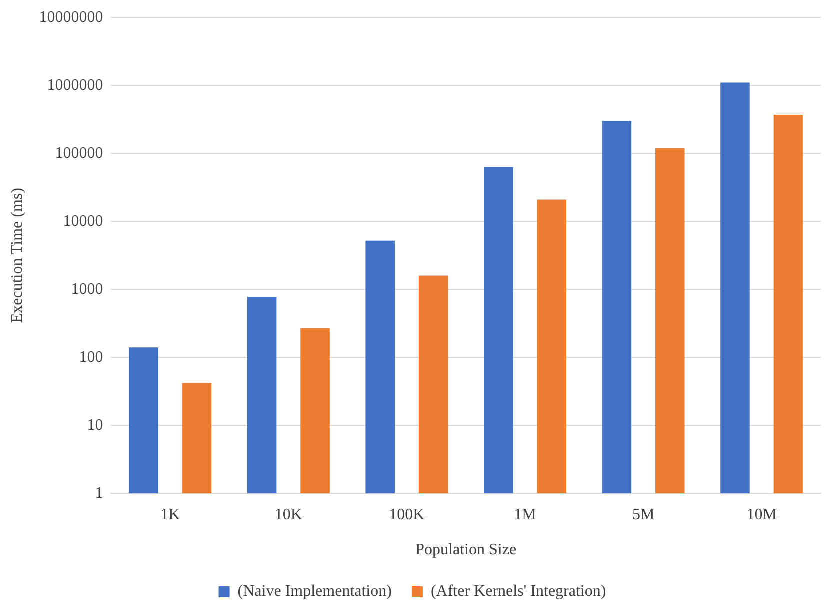 This screenshot has width=831, height=614. I want to click on y-axis-title: Execution Time (ms), so click(17, 256).